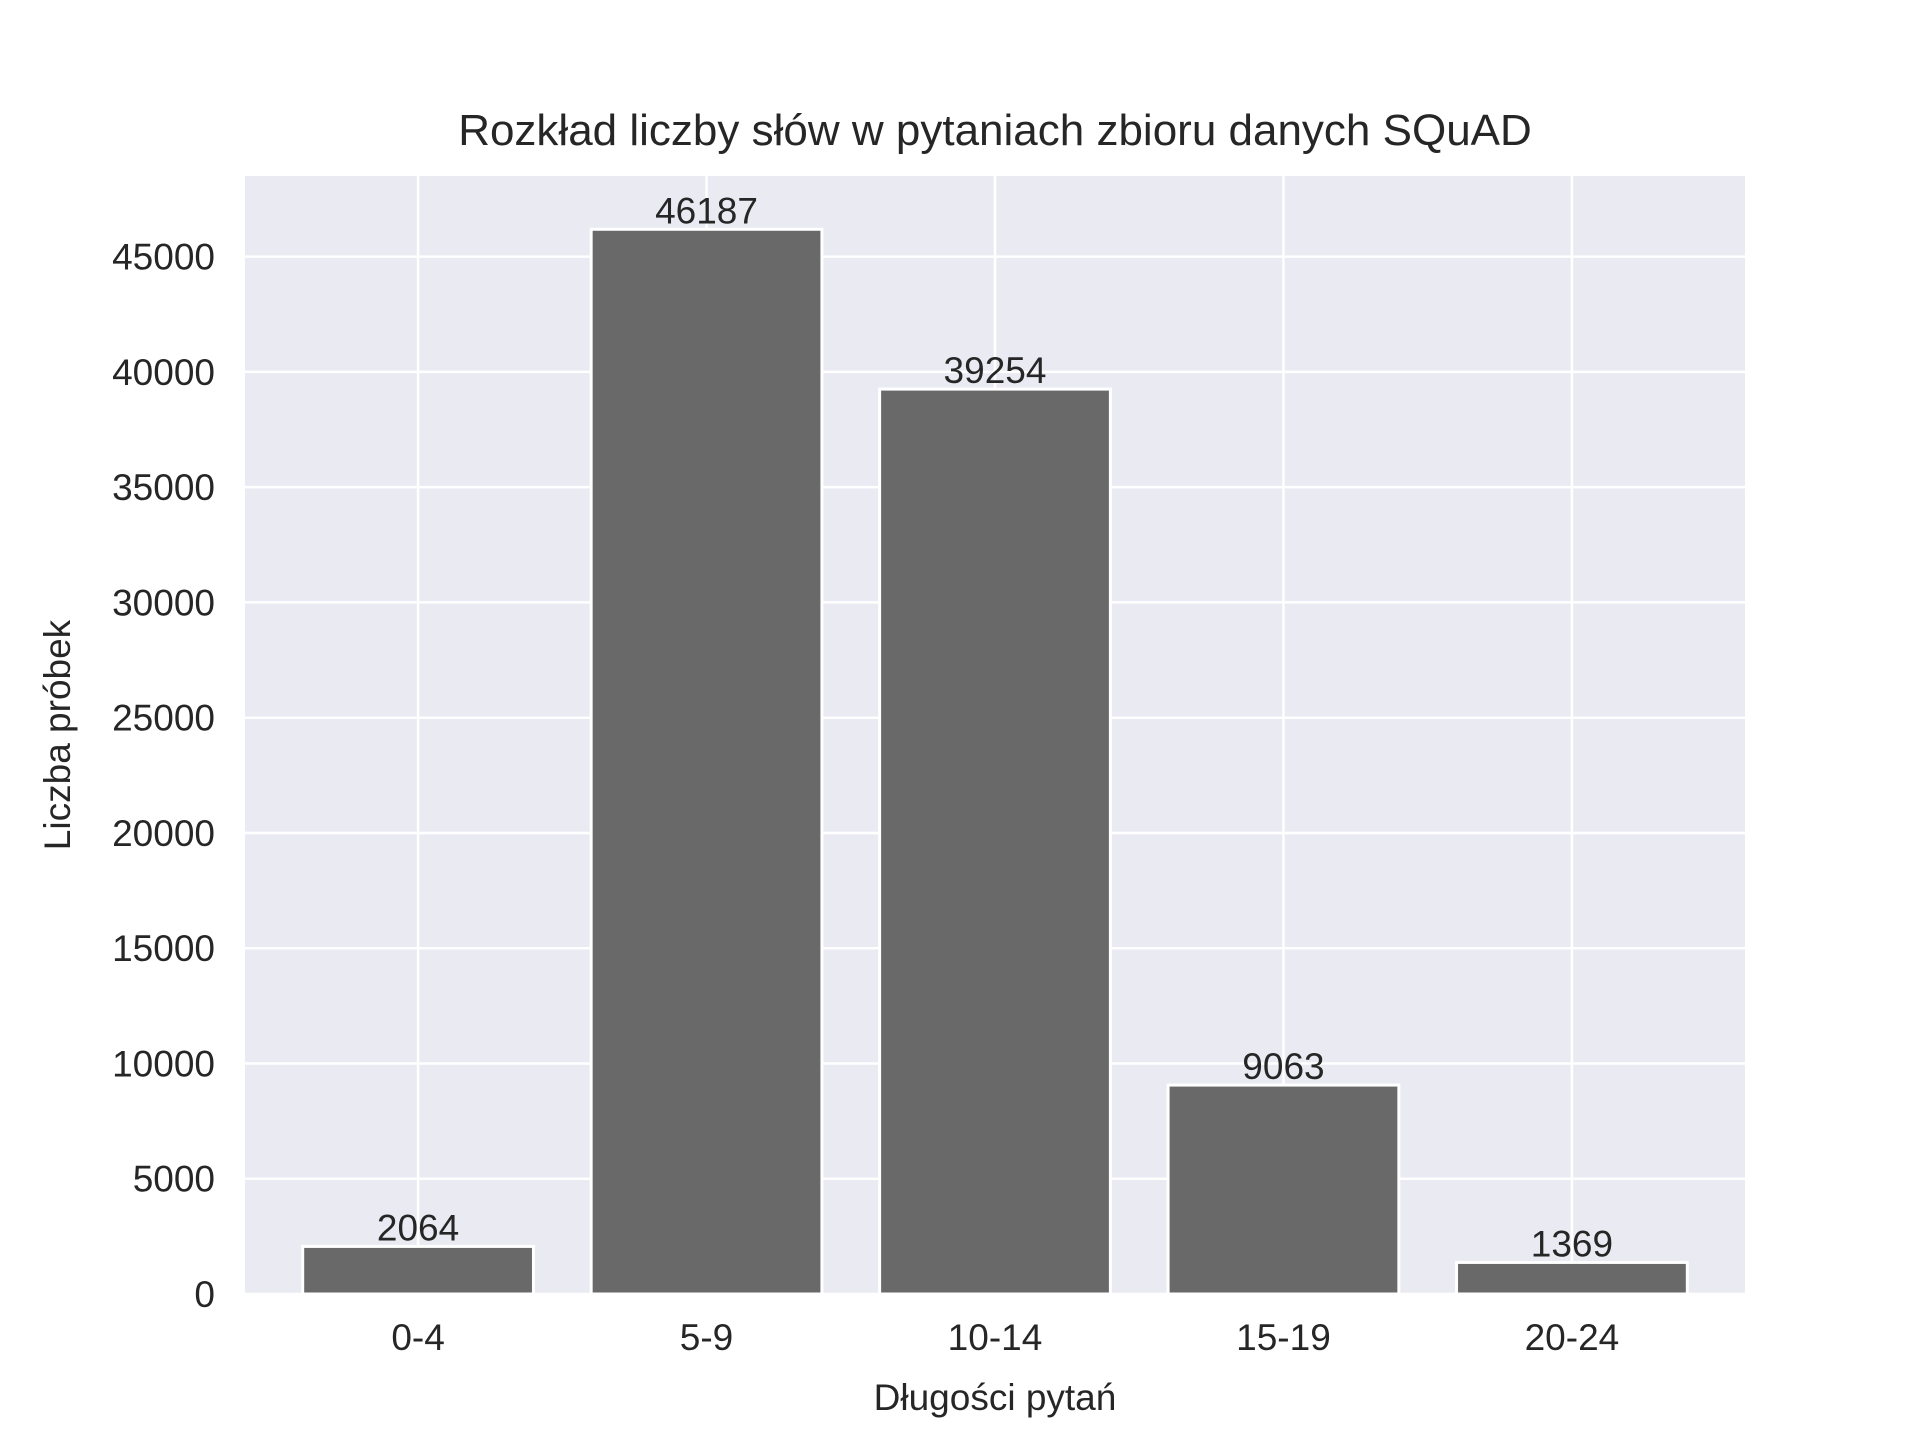 This screenshot has height=1440, width=1920. Describe the element at coordinates (204, 1294) in the screenshot. I see `y-tick-label: 0` at that location.